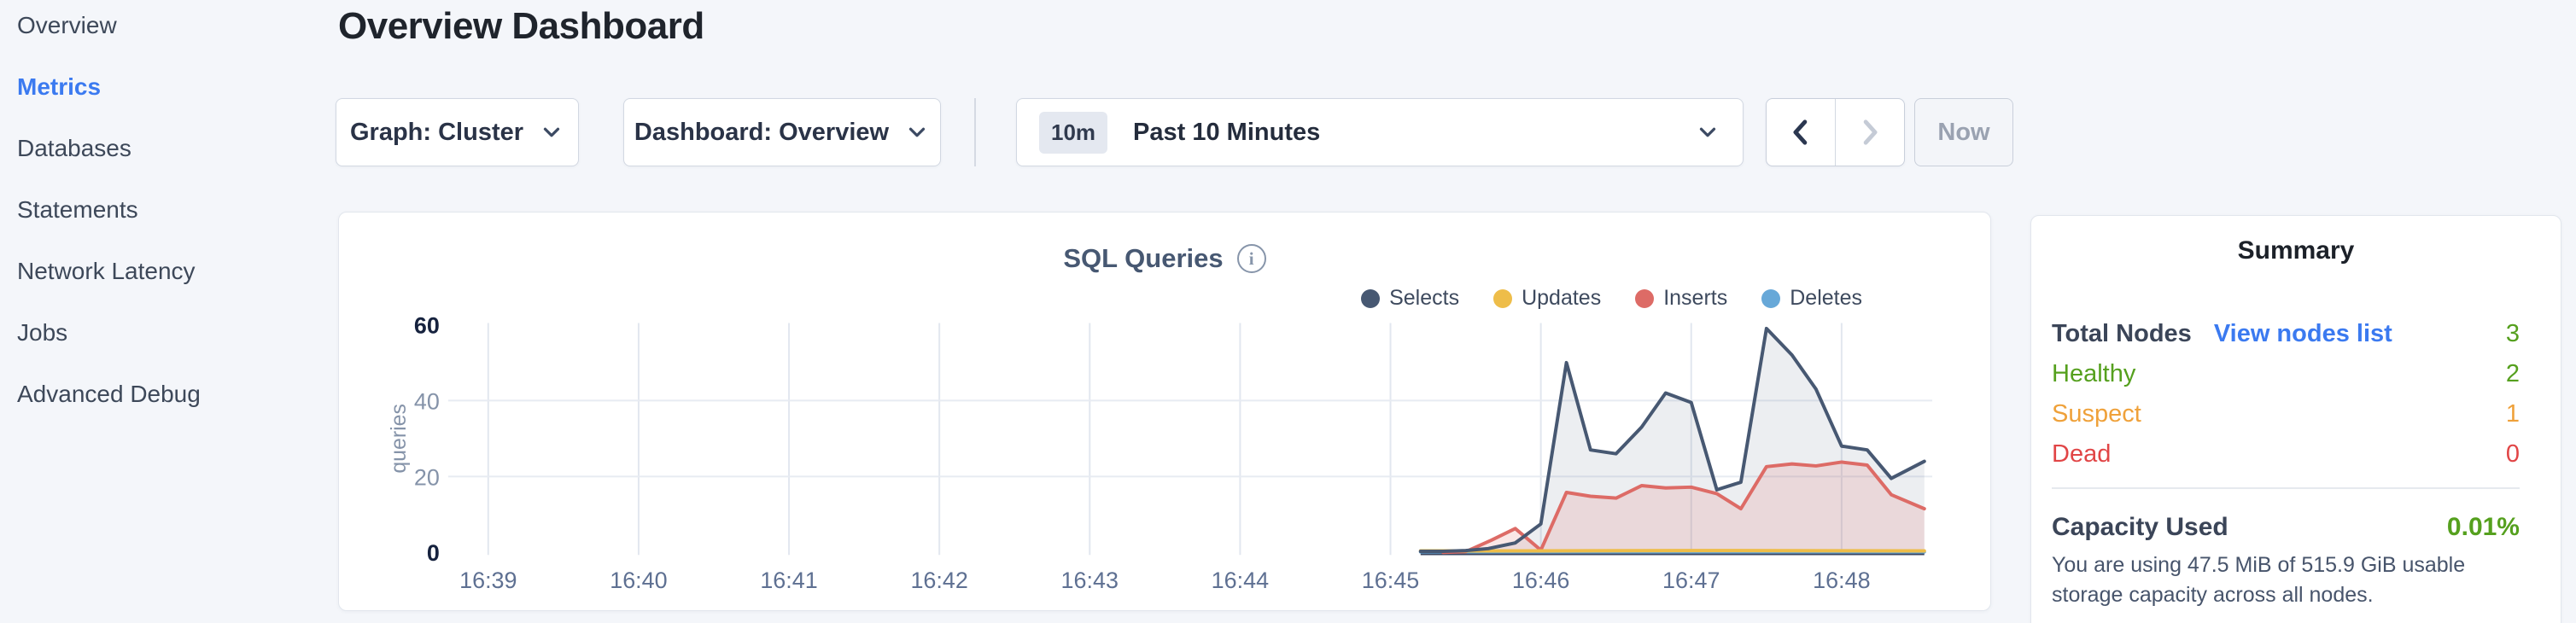 The height and width of the screenshot is (623, 2576). I want to click on view-nodes-list-link: View nodes list, so click(2302, 333).